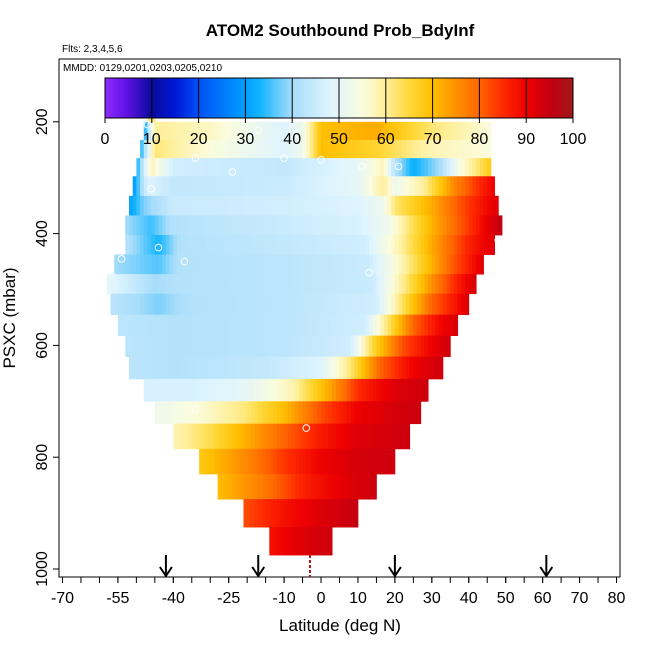 Image resolution: width=650 pixels, height=650 pixels. I want to click on colorbar-tick-label: 20, so click(199, 139).